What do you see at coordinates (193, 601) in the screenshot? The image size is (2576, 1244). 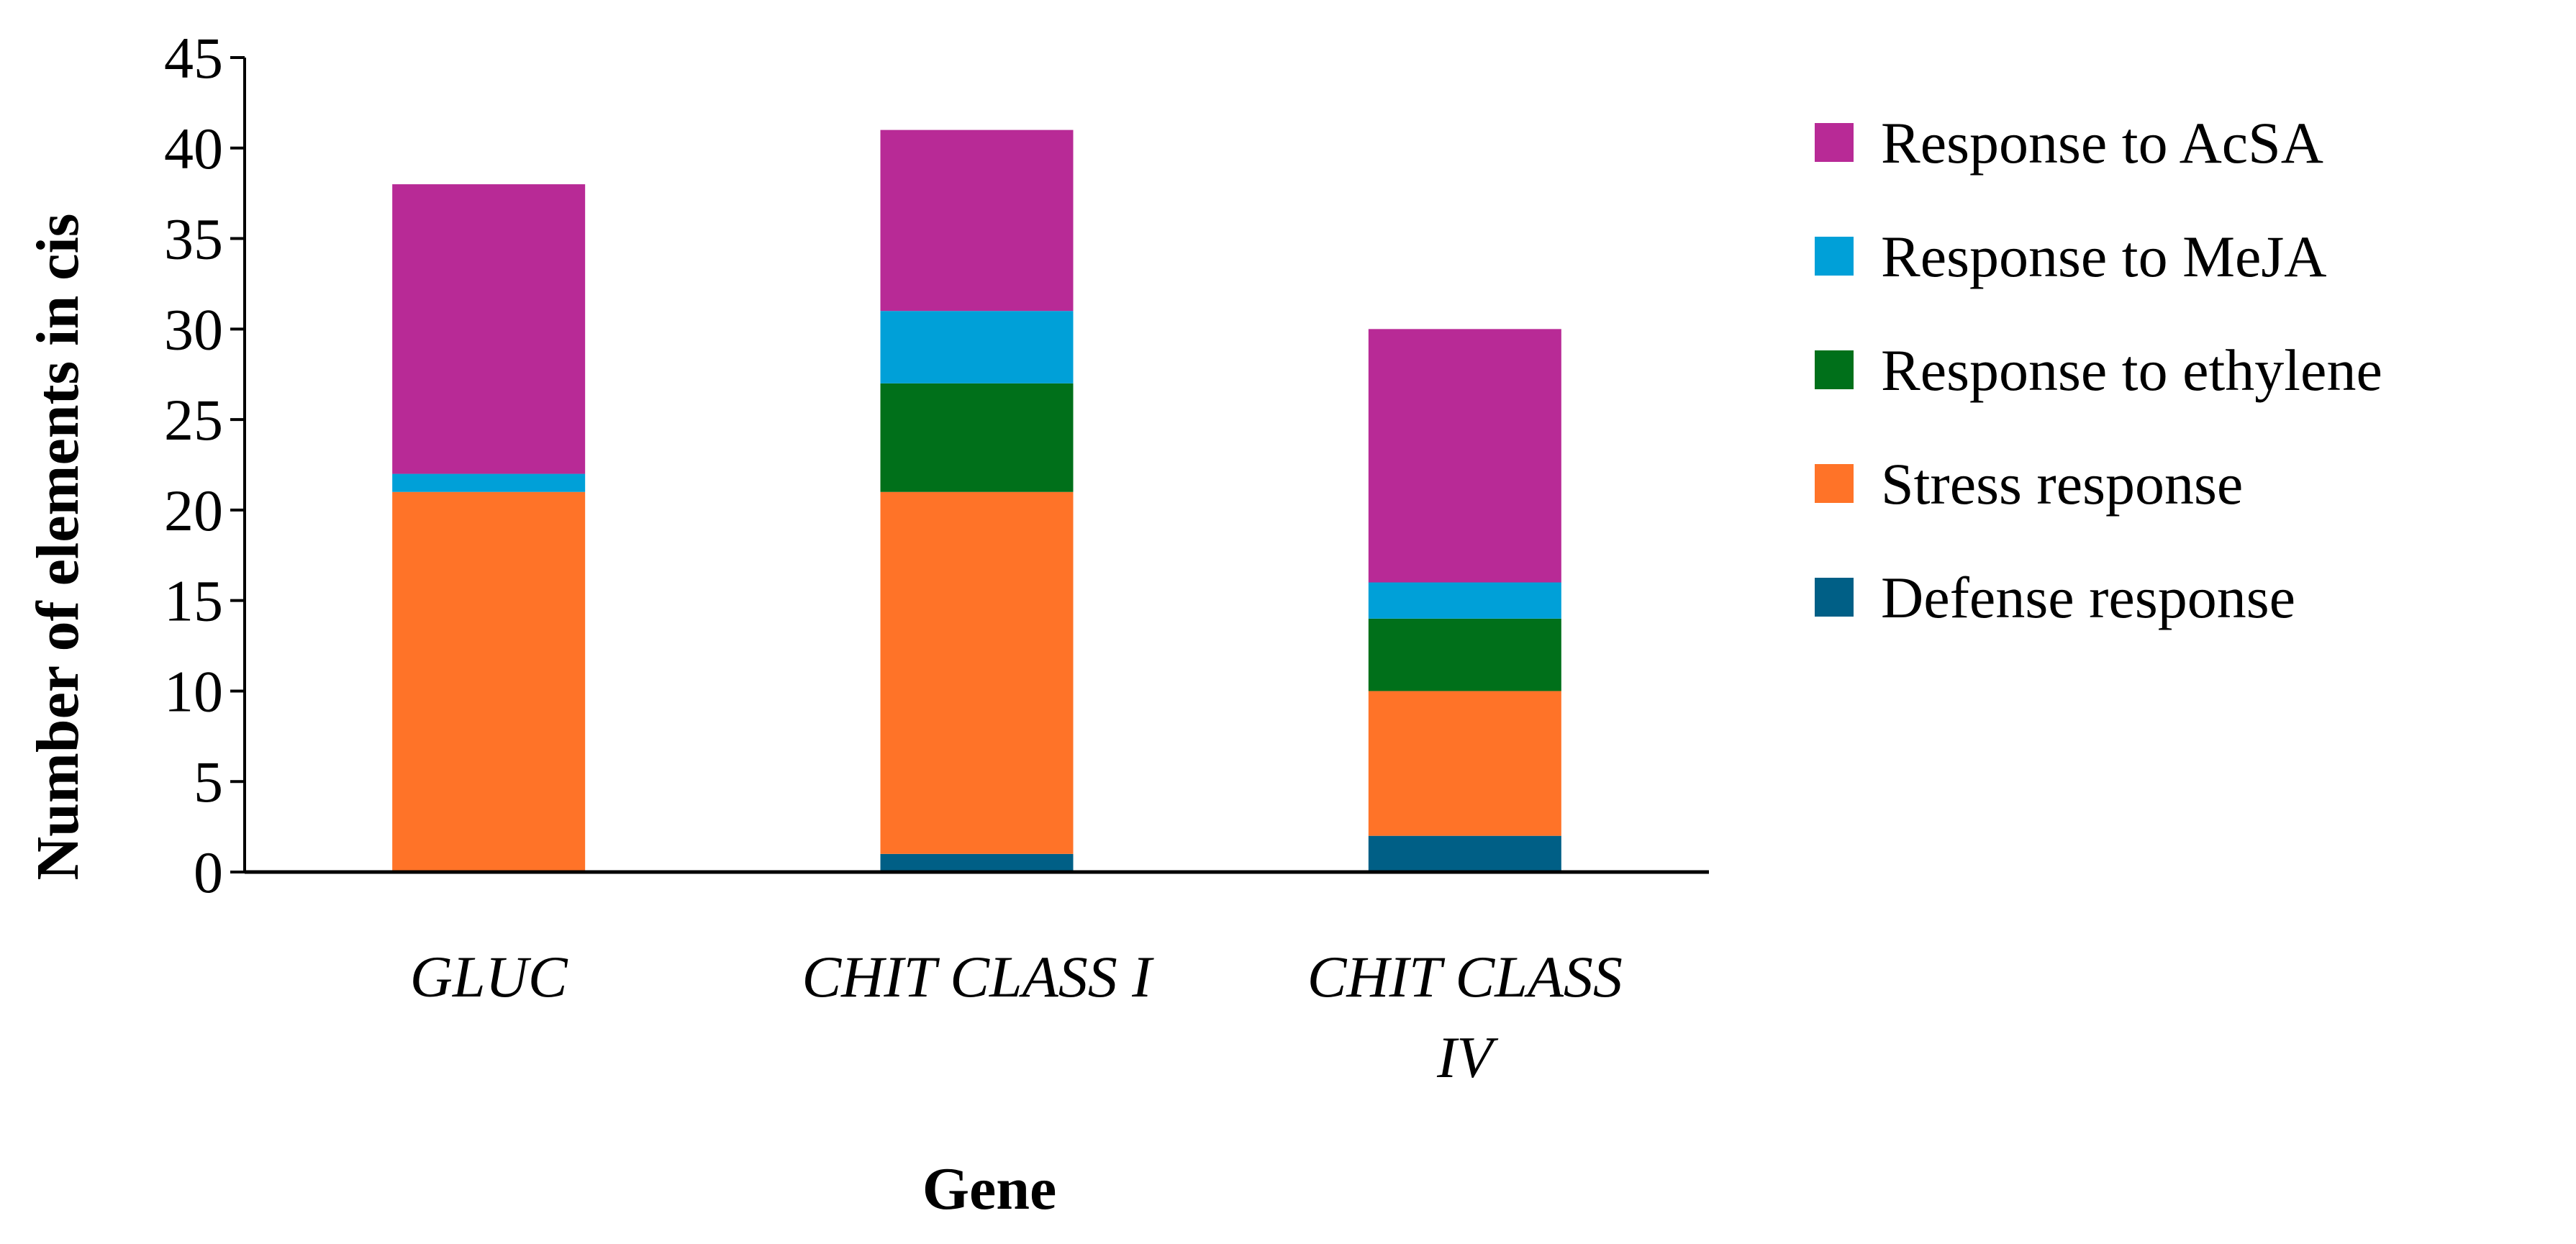 I see `y-tick-label: 15` at bounding box center [193, 601].